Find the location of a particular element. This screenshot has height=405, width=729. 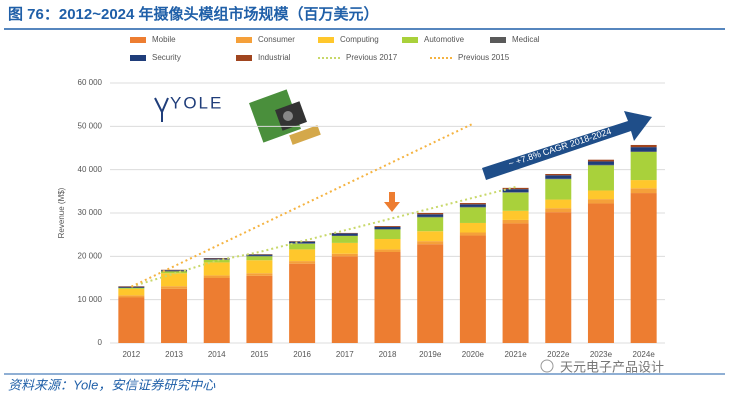

watermark: 天元电子产品设计 is located at coordinates (612, 366).